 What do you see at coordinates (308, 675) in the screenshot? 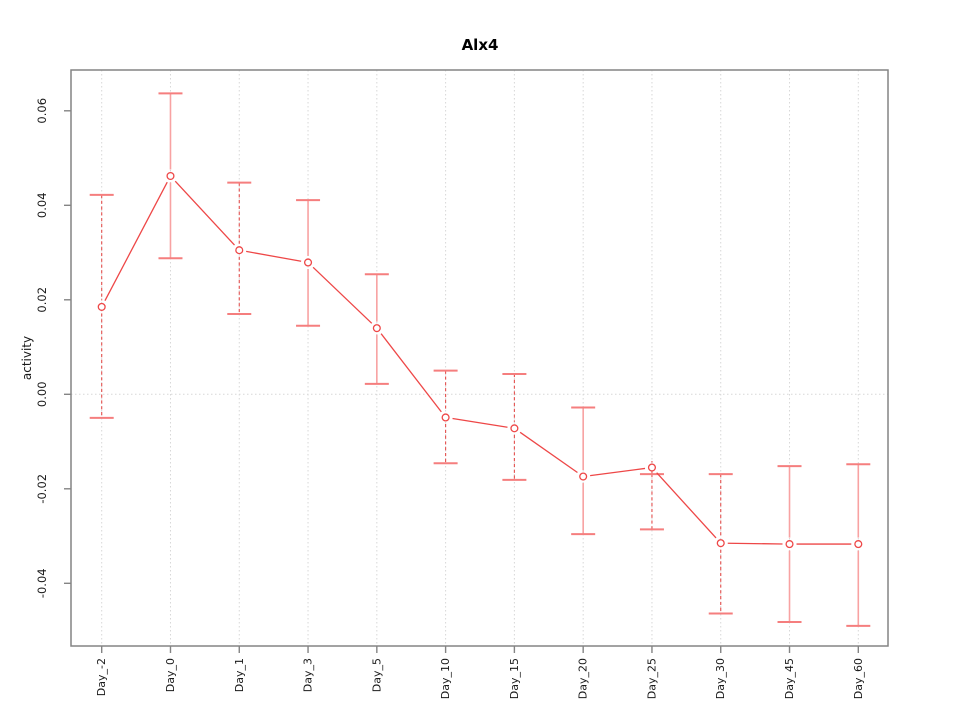
I see `x-tick-label: Day_3` at bounding box center [308, 675].